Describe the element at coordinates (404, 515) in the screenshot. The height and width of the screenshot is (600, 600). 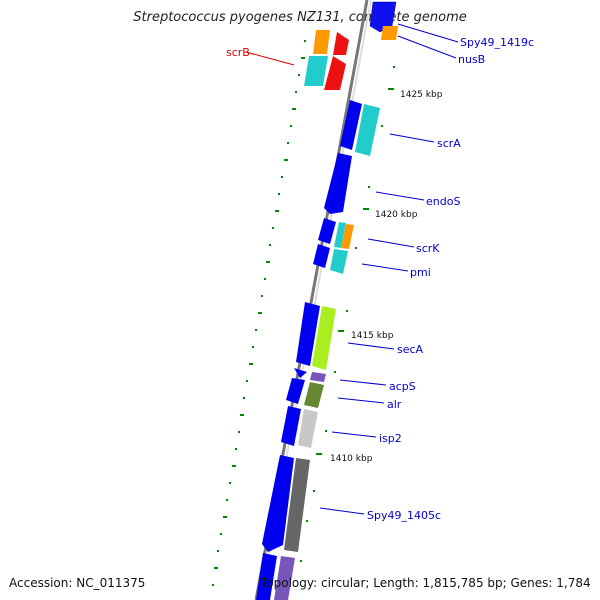
I see `gene-label-spy49-1405c: Spy49_1405c` at that location.